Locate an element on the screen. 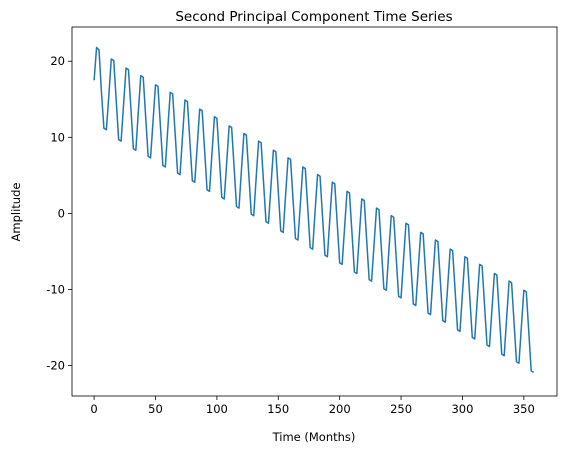 Image resolution: width=574 pixels, height=457 pixels. x-tick-label: 350 is located at coordinates (524, 409).